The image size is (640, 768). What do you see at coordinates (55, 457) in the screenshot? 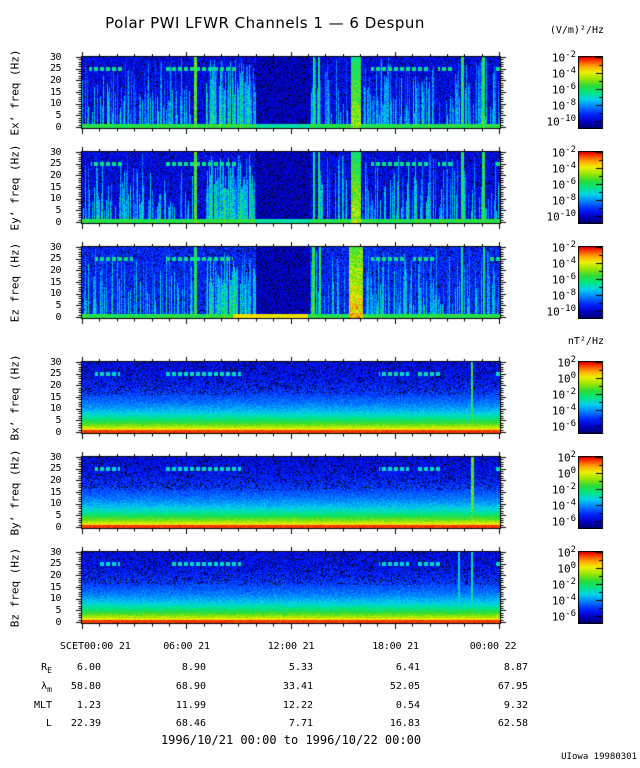
I see `ytick-label-by-30: 30` at bounding box center [55, 457].